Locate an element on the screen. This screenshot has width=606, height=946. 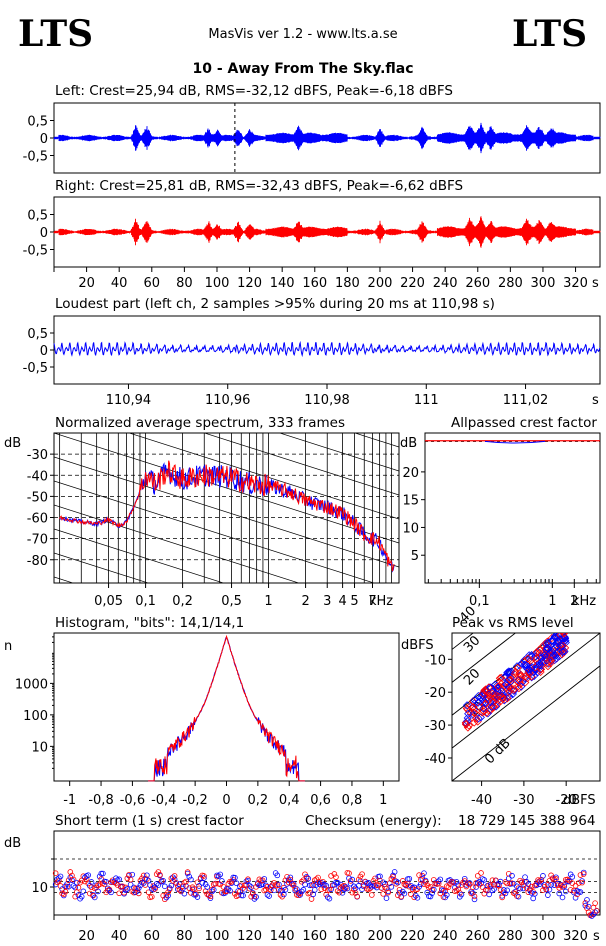
loudest-xunit: s is located at coordinates (595, 400).